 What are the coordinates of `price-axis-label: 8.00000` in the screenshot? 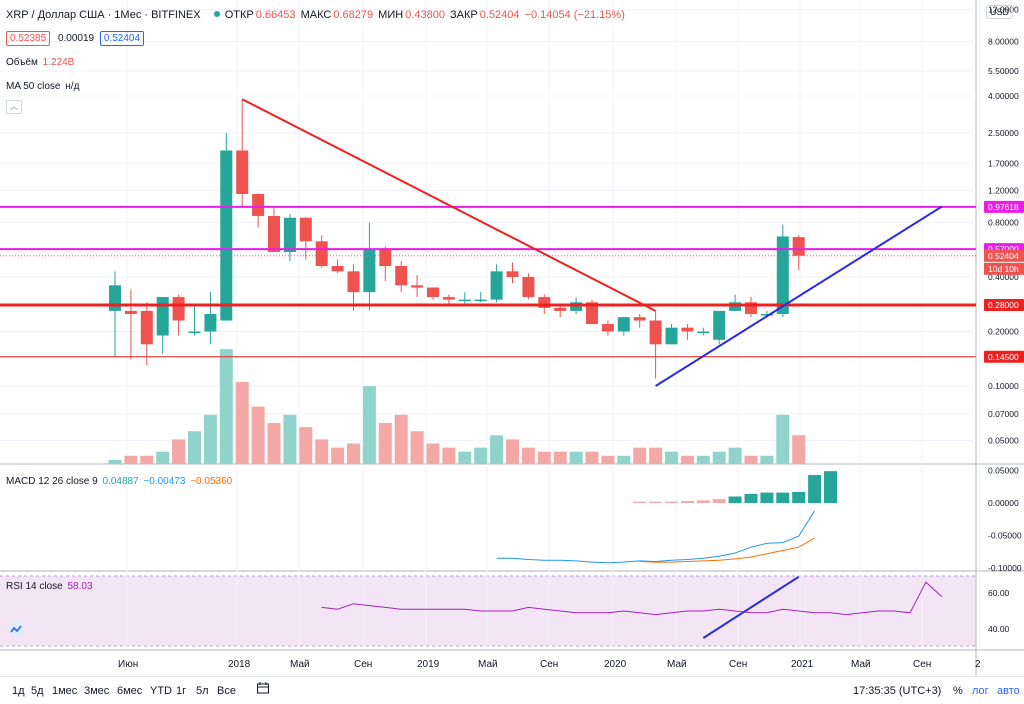 It's located at (1003, 42).